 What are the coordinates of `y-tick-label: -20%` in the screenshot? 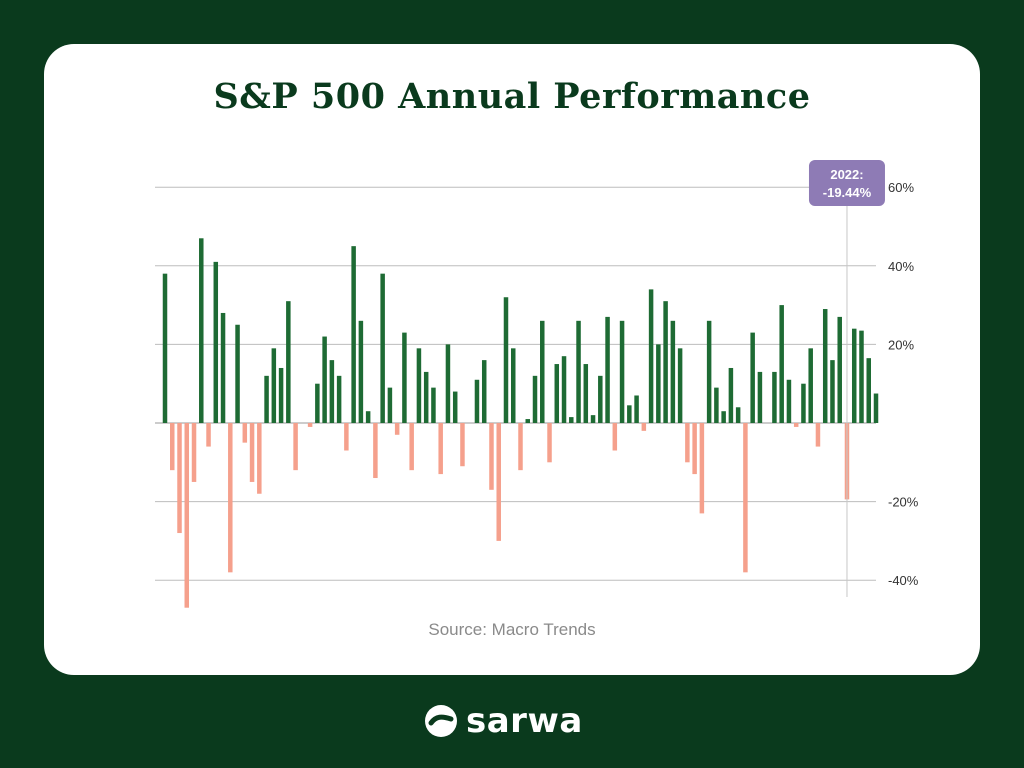 It's located at (903, 502).